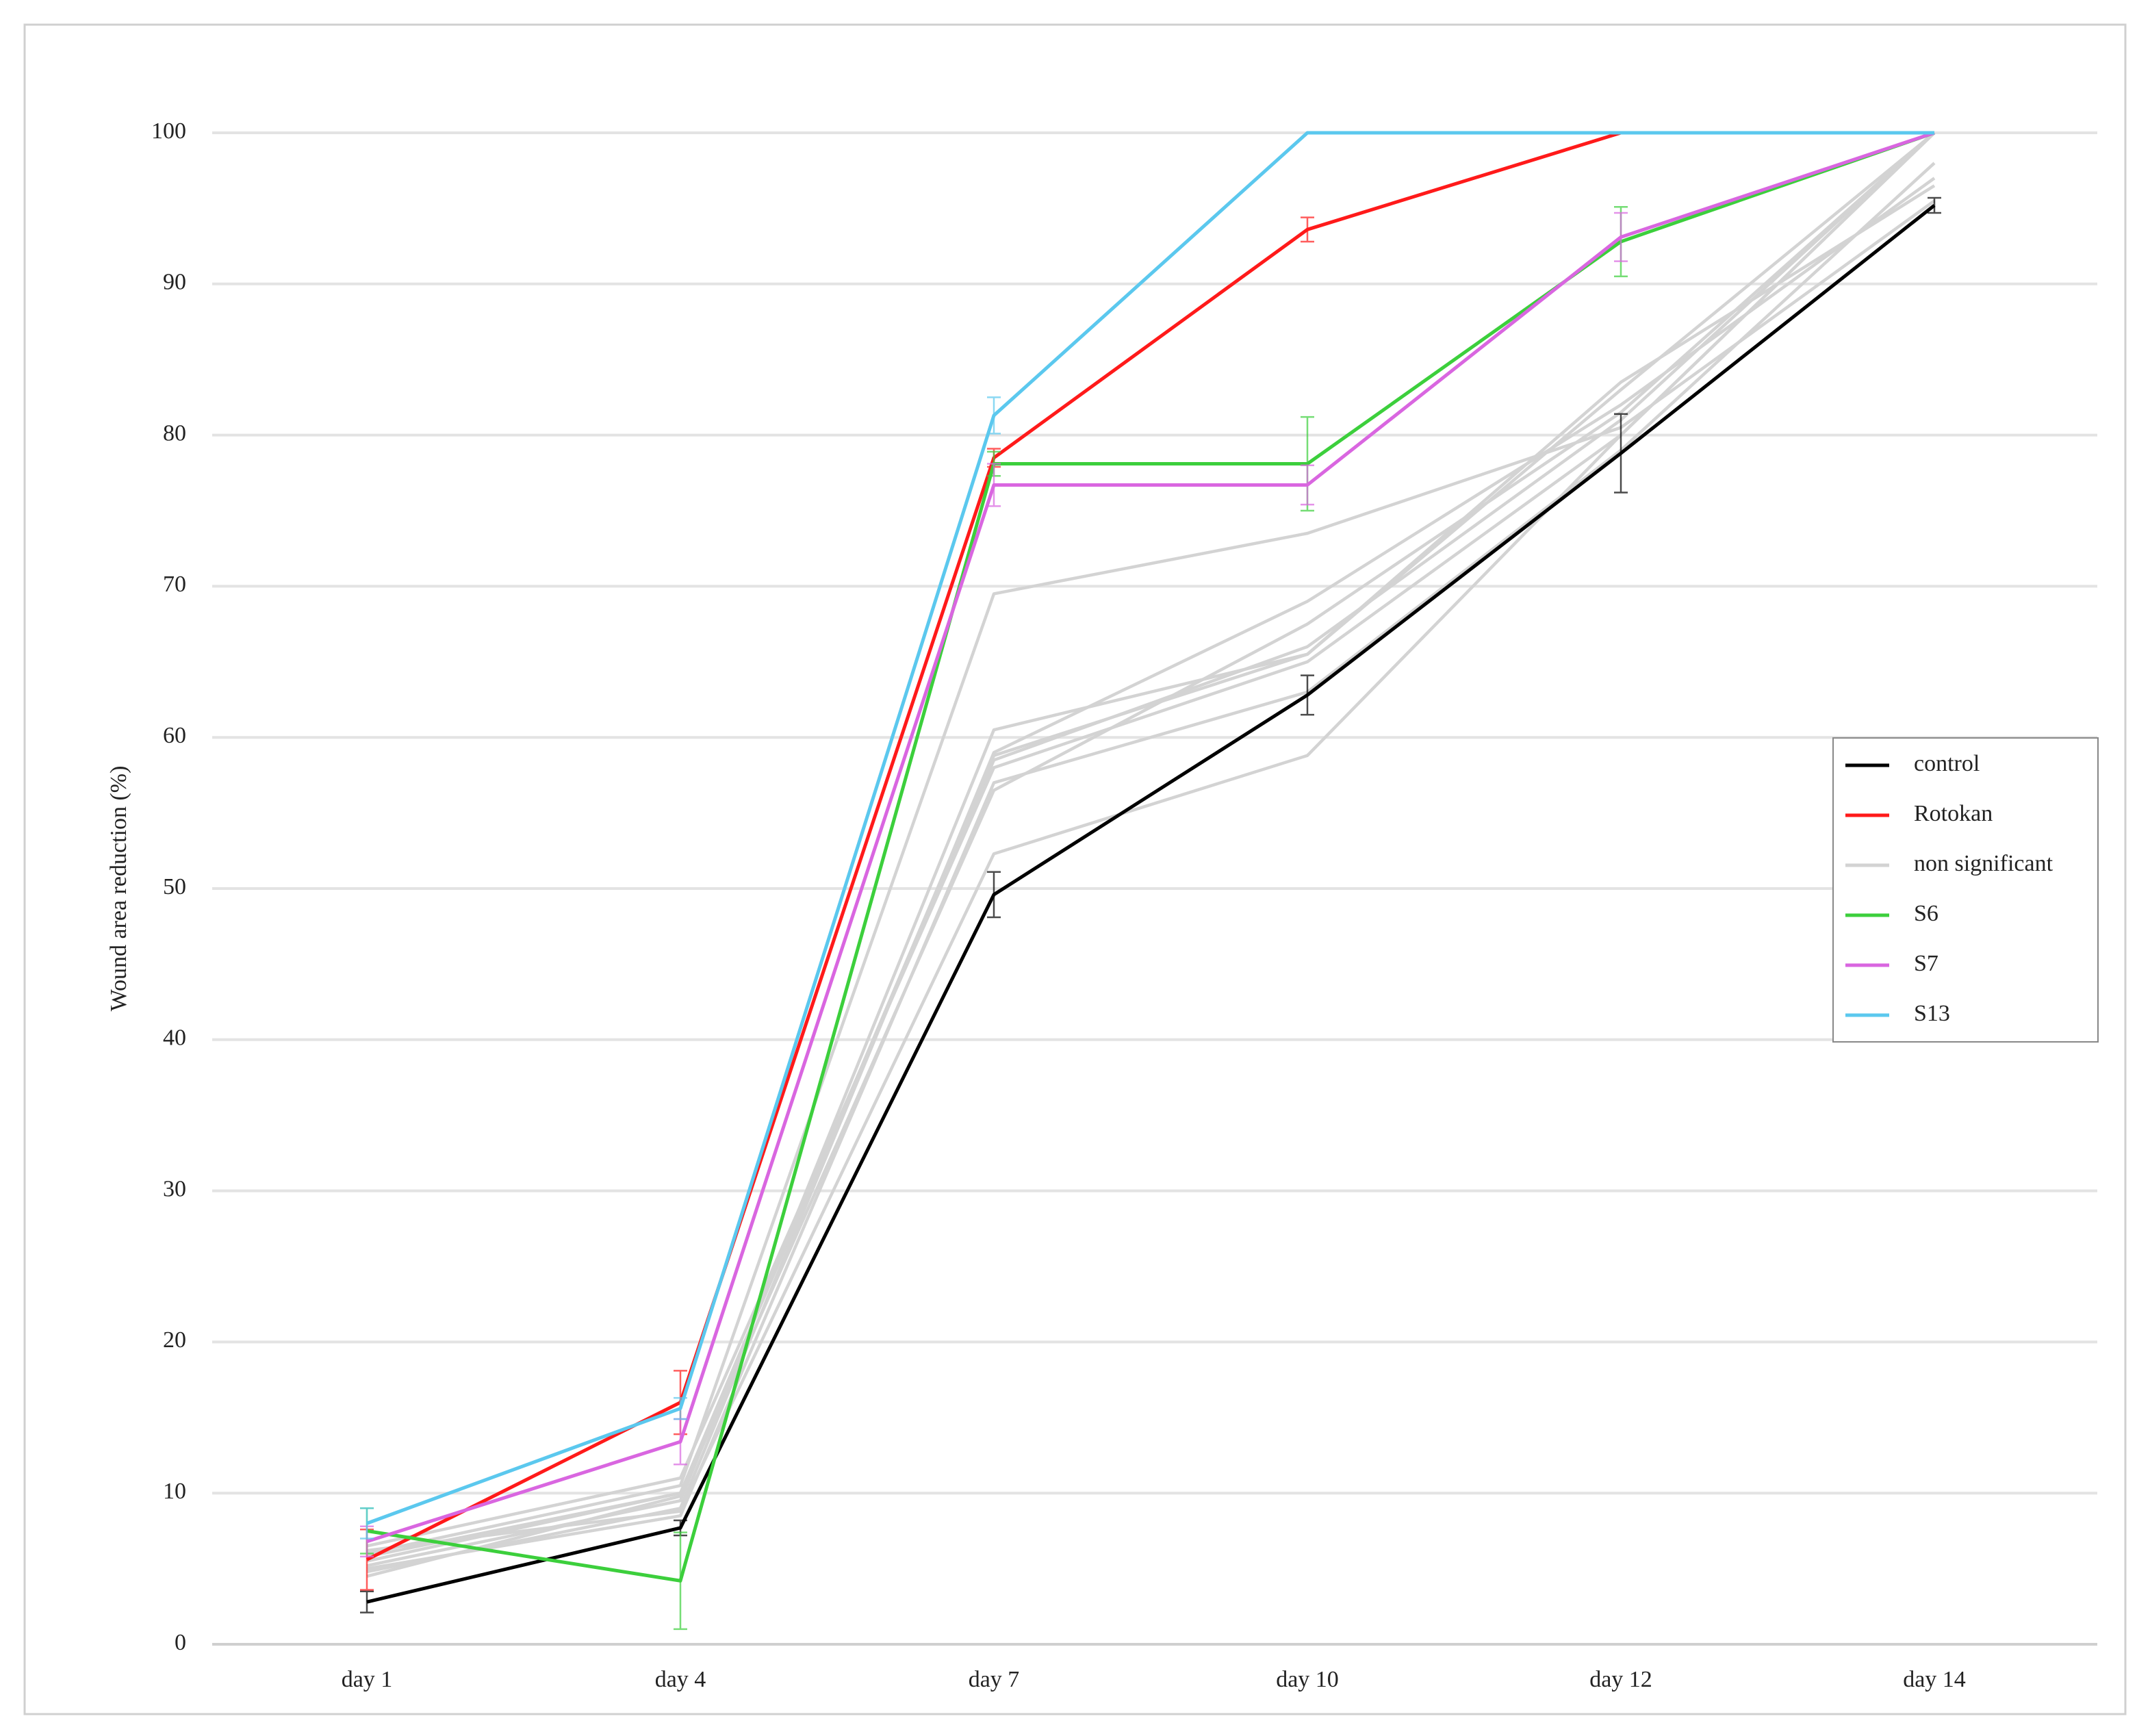 Image resolution: width=2150 pixels, height=1736 pixels. Describe the element at coordinates (1947, 763) in the screenshot. I see `legend-label: control` at that location.